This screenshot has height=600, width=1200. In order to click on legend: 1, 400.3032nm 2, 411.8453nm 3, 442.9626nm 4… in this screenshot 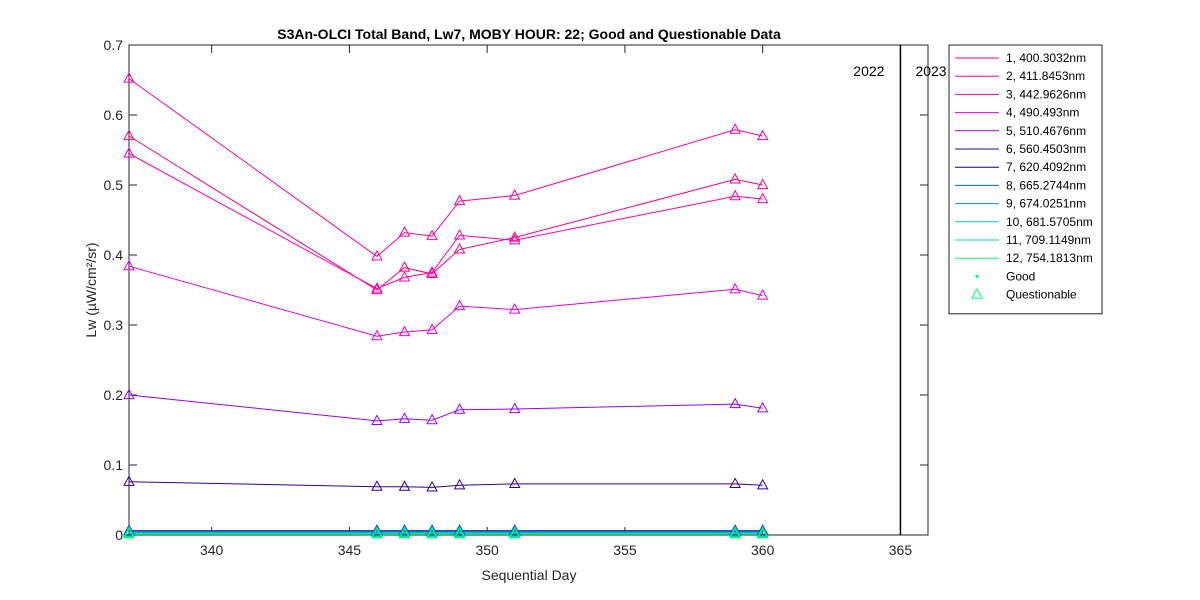, I will do `click(1025, 179)`.